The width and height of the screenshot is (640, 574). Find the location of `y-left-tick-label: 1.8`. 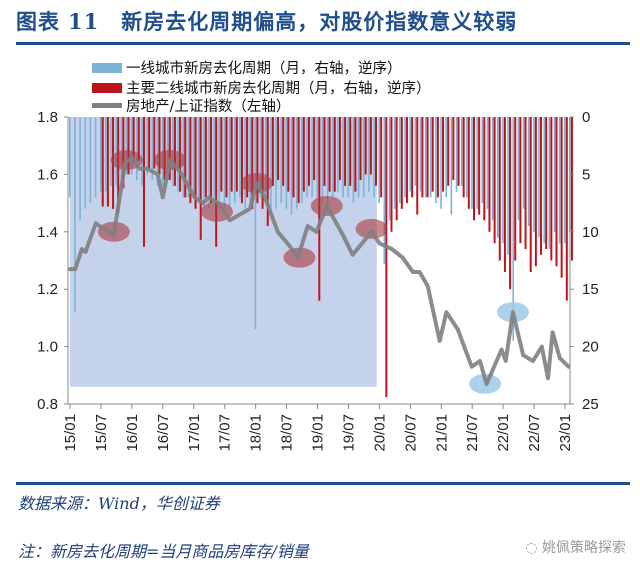

y-left-tick-label: 1.8 is located at coordinates (47, 117).